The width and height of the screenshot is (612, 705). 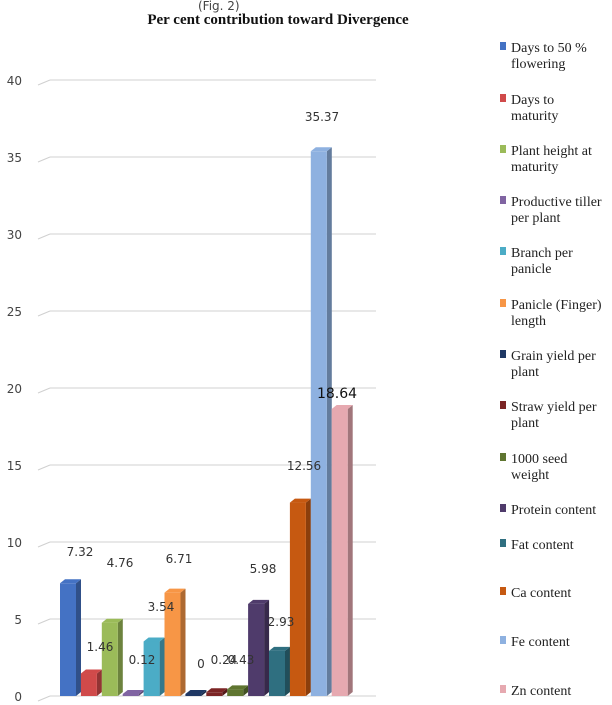 I want to click on data-label-4: 0.12, so click(x=142, y=660).